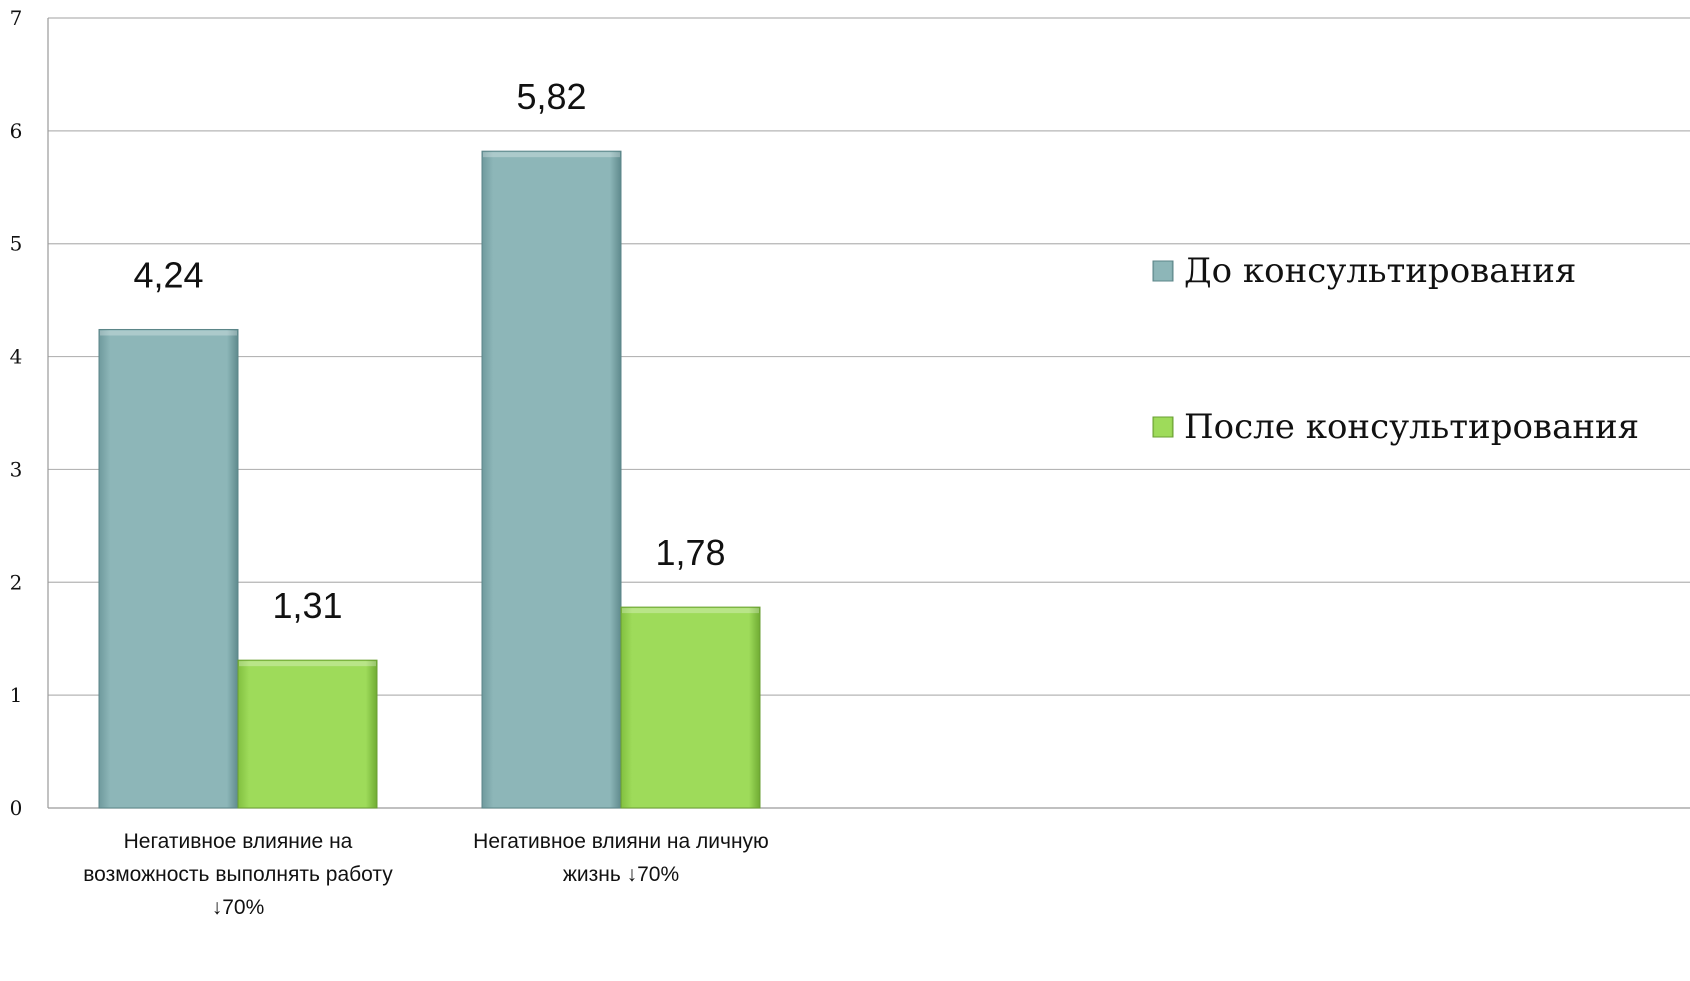 This screenshot has height=981, width=1690. Describe the element at coordinates (168, 274) in the screenshot. I see `data-label: 4,24` at that location.